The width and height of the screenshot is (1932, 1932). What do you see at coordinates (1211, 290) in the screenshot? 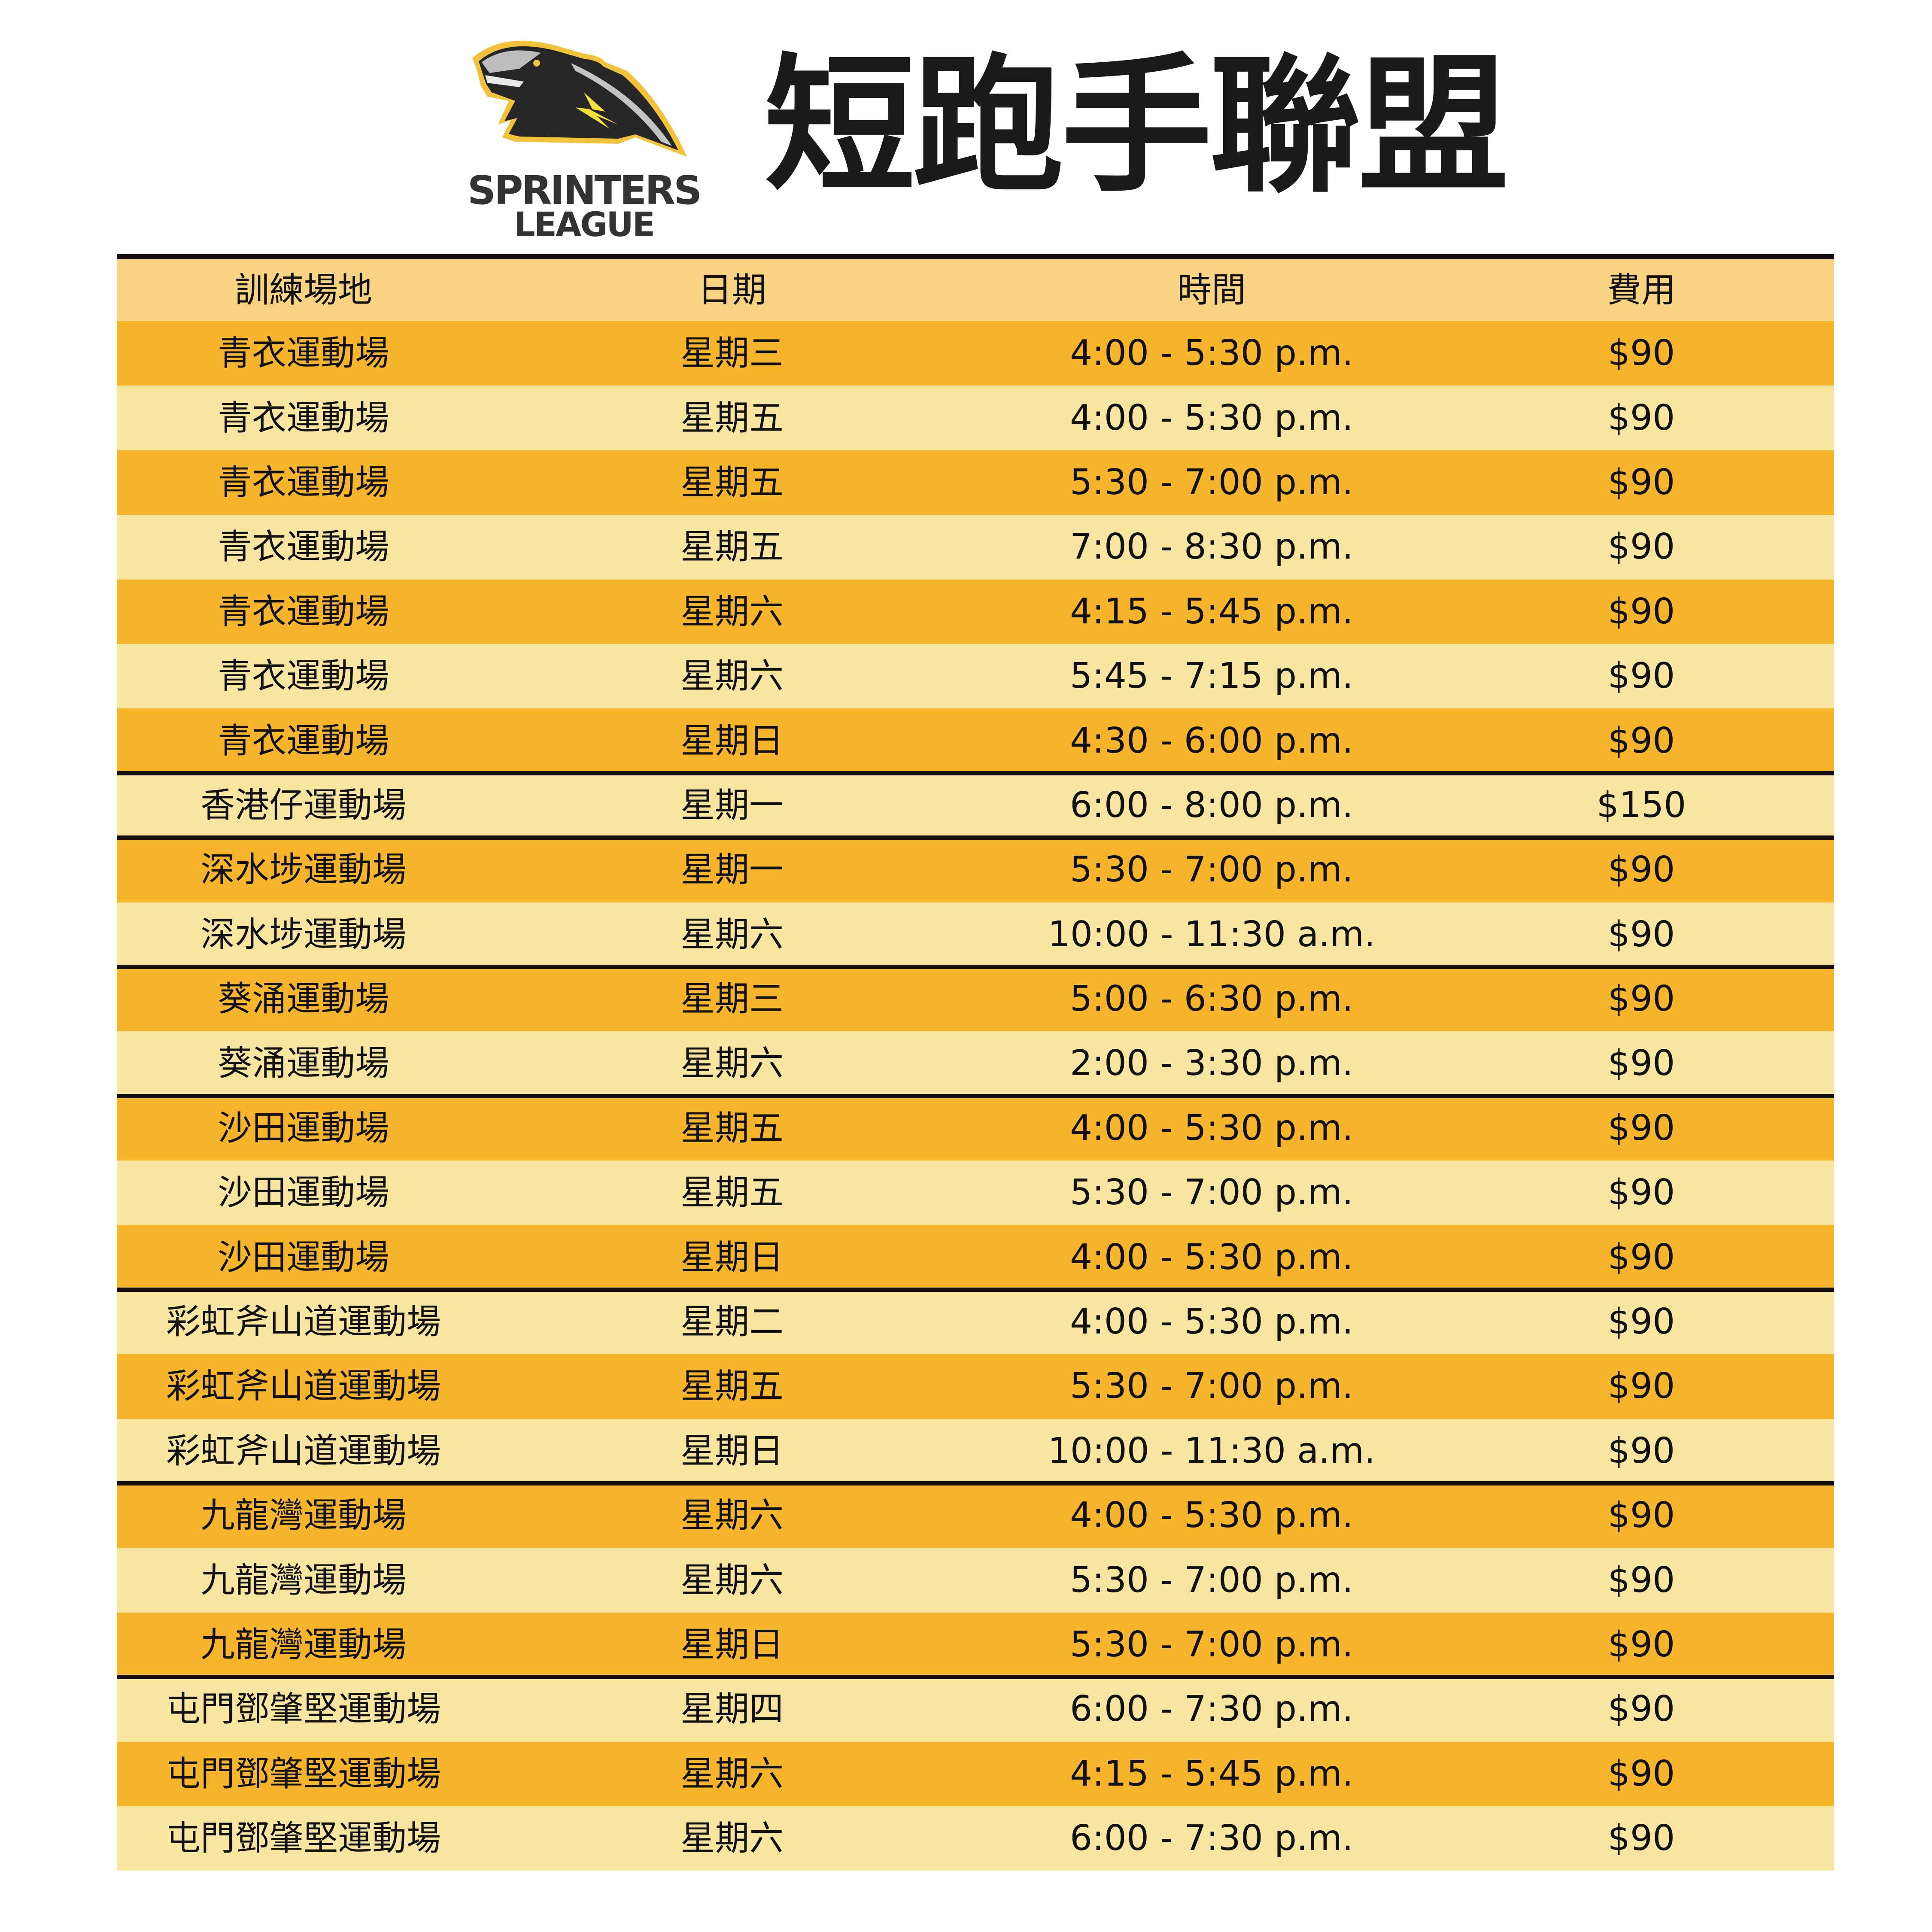
I see `header-time: 時間` at bounding box center [1211, 290].